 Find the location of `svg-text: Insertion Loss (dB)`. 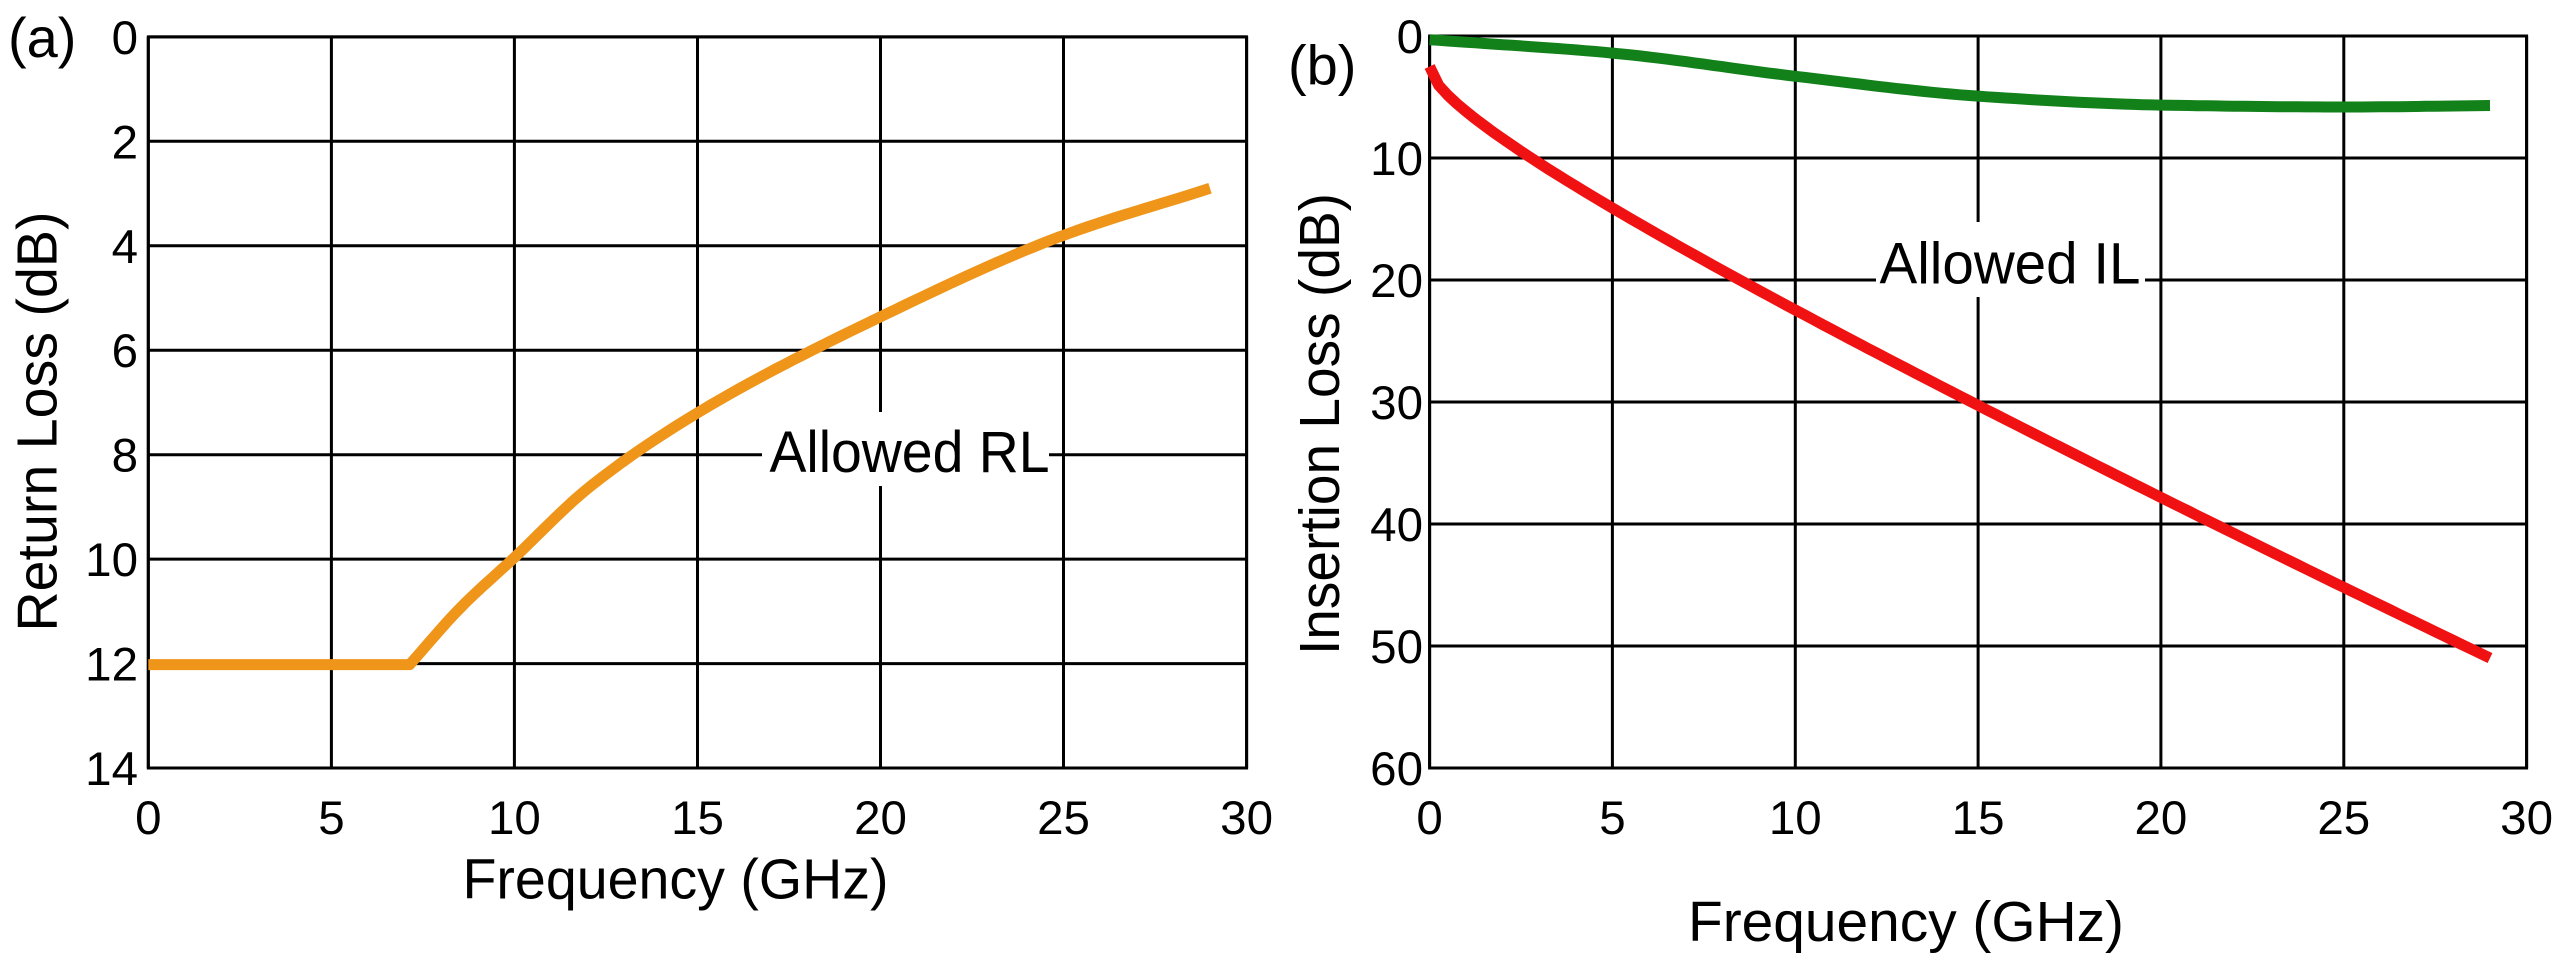

svg-text: Insertion Loss (dB) is located at coordinates (1320, 424).